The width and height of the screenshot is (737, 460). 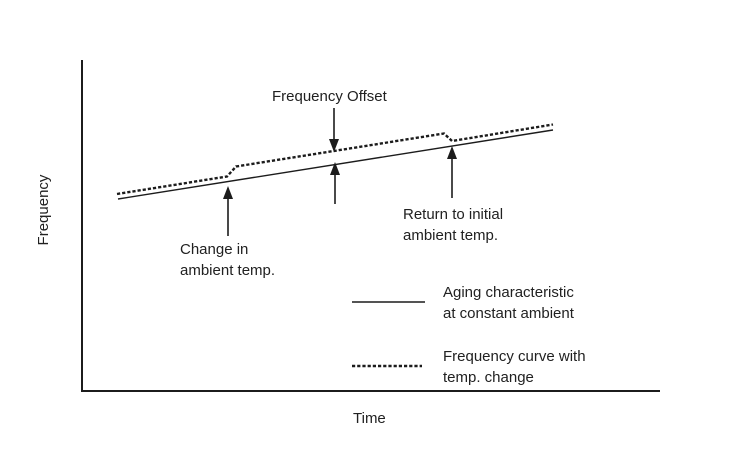 What do you see at coordinates (335, 159) in the screenshot?
I see `frequency-with-temp-change-curve` at bounding box center [335, 159].